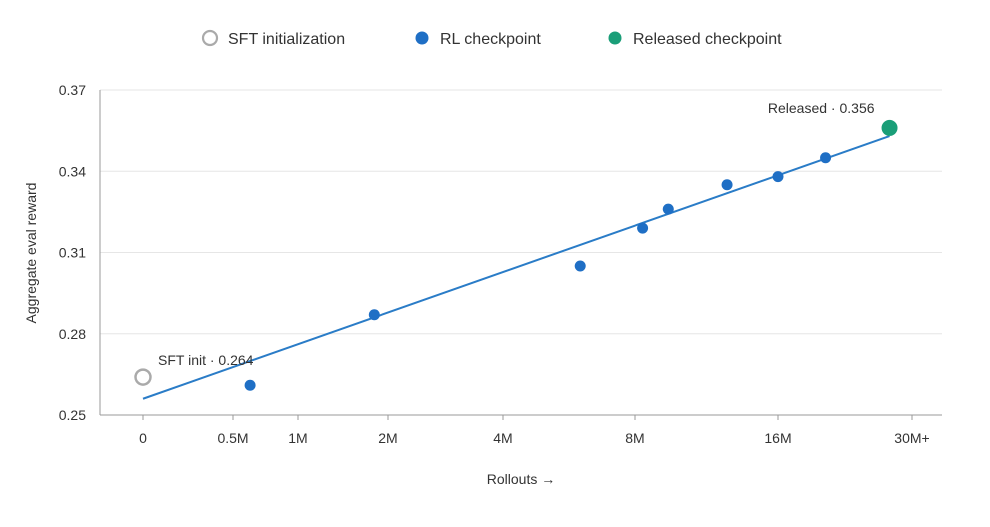  Describe the element at coordinates (297, 438) in the screenshot. I see `x-tick-label: 1M` at that location.